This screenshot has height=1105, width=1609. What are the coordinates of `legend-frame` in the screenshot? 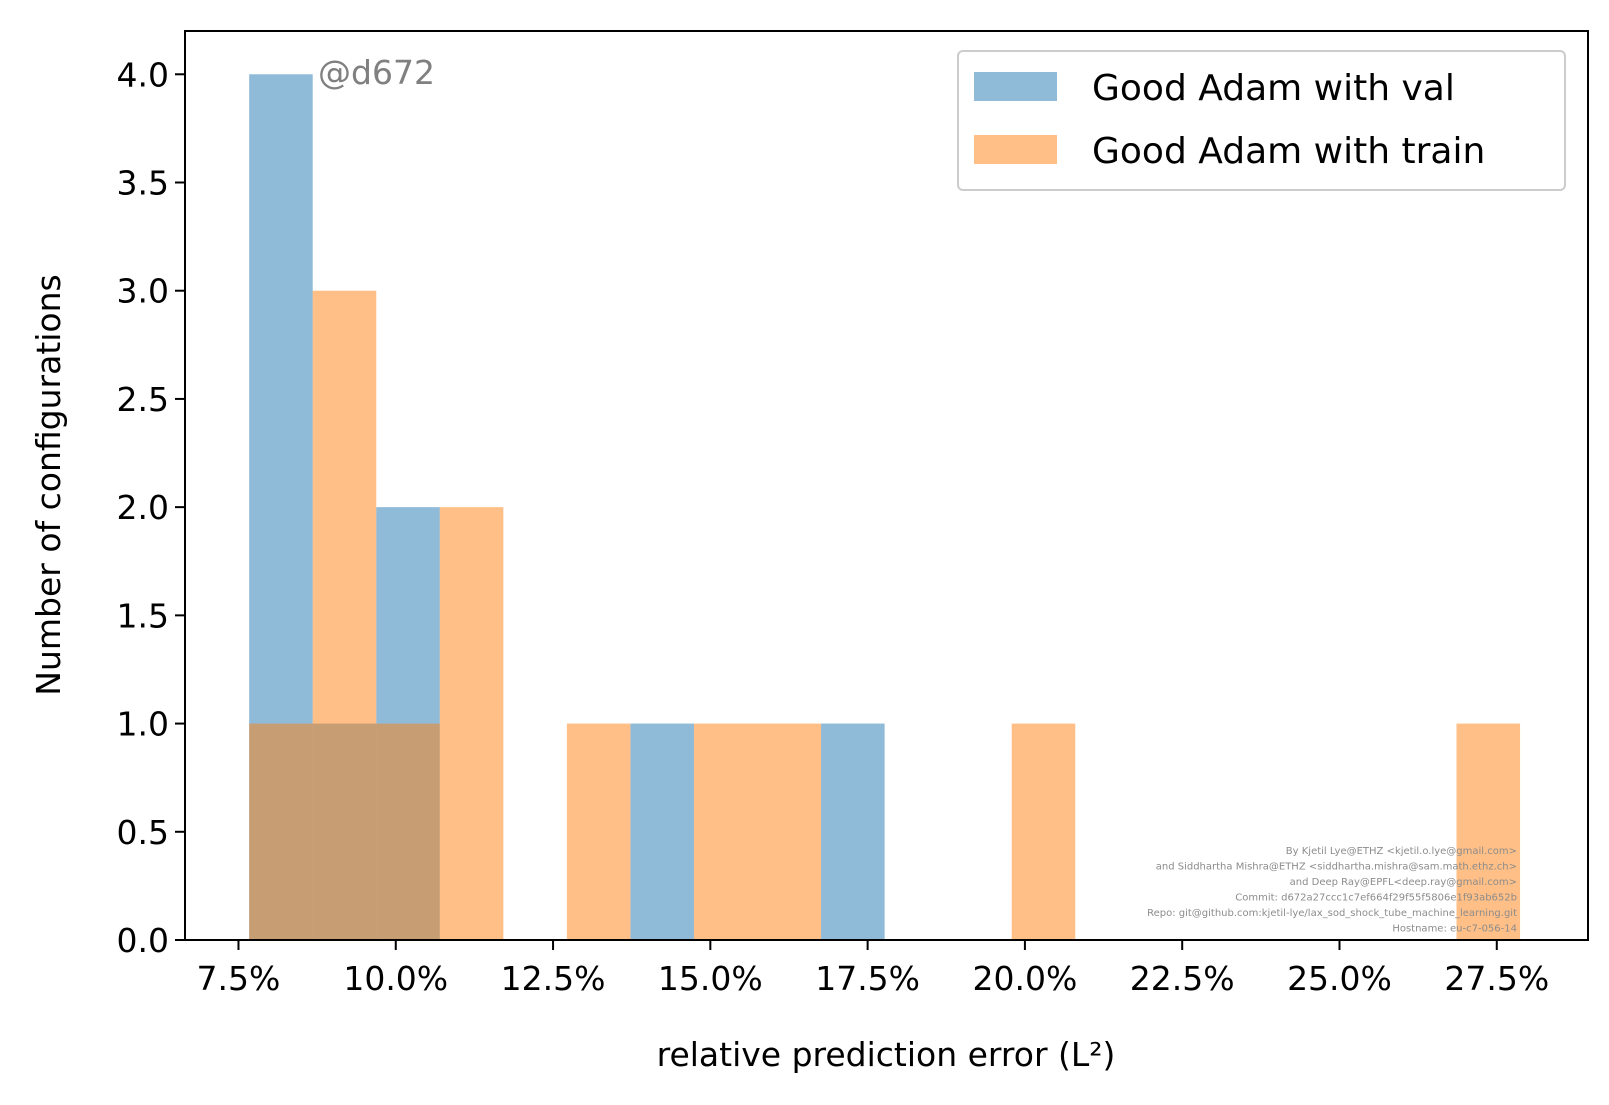 It's located at (1261, 120).